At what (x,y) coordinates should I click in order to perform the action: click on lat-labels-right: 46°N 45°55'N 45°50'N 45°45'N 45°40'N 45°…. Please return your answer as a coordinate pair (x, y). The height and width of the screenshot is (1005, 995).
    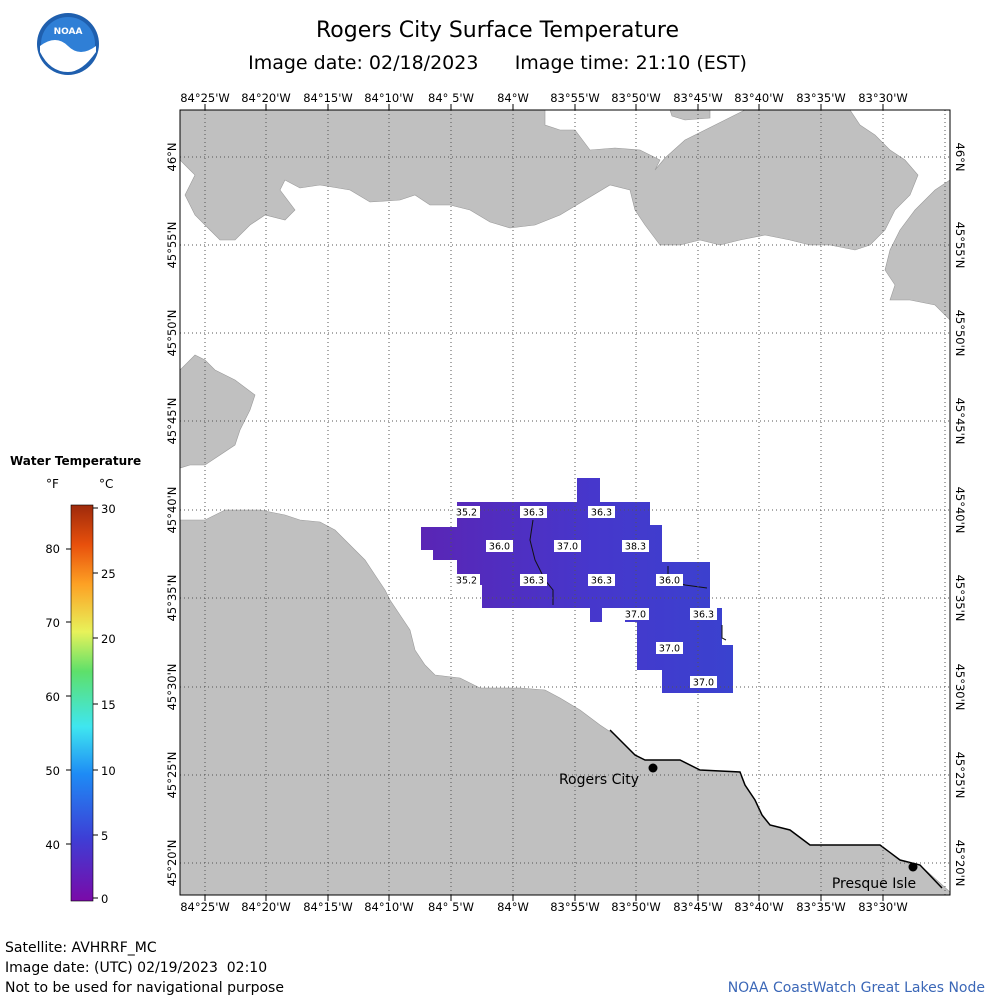
    Looking at the image, I should click on (960, 515).